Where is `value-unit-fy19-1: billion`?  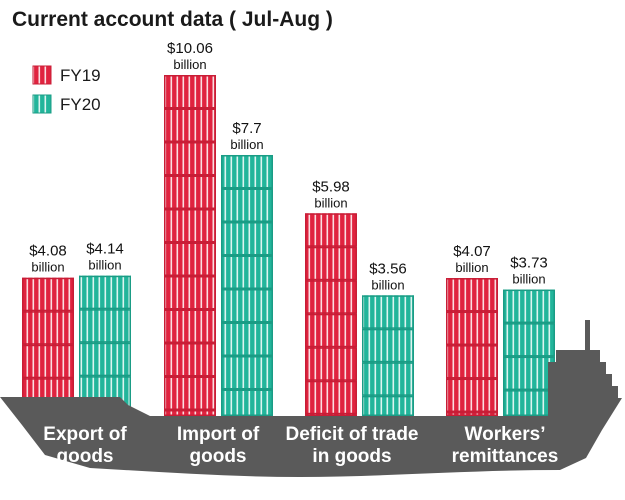
value-unit-fy19-1: billion is located at coordinates (189, 64).